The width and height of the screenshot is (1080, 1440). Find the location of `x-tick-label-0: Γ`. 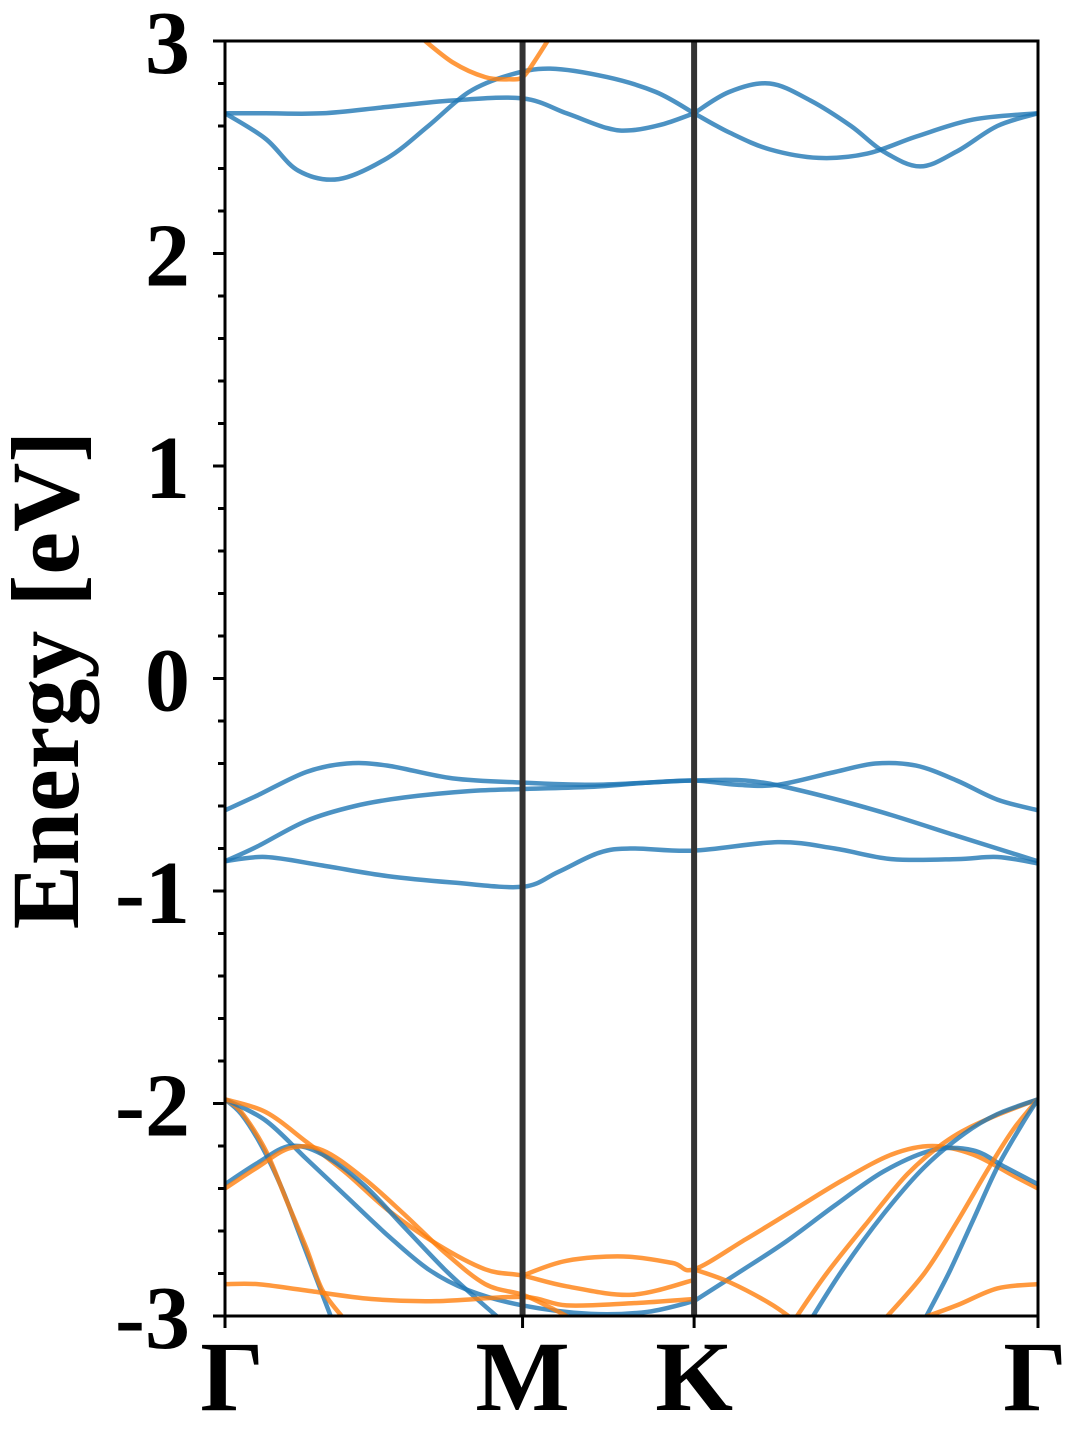

x-tick-label-0: Γ is located at coordinates (232, 1376).